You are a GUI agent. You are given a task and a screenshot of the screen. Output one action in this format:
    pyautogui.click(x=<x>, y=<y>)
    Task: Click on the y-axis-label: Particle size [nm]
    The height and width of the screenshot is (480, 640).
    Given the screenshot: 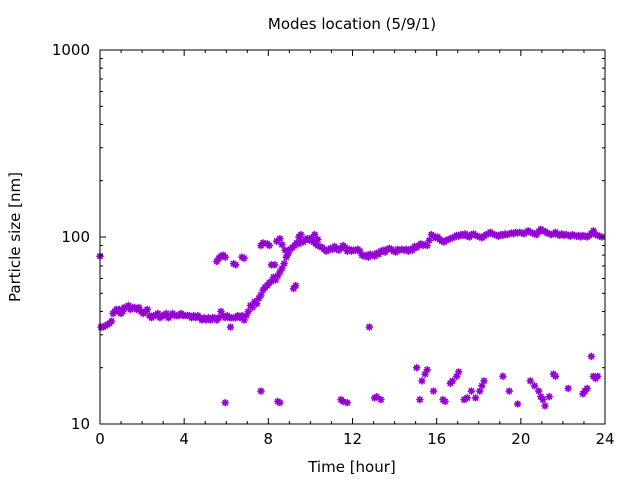 What is the action you would take?
    pyautogui.click(x=15, y=237)
    